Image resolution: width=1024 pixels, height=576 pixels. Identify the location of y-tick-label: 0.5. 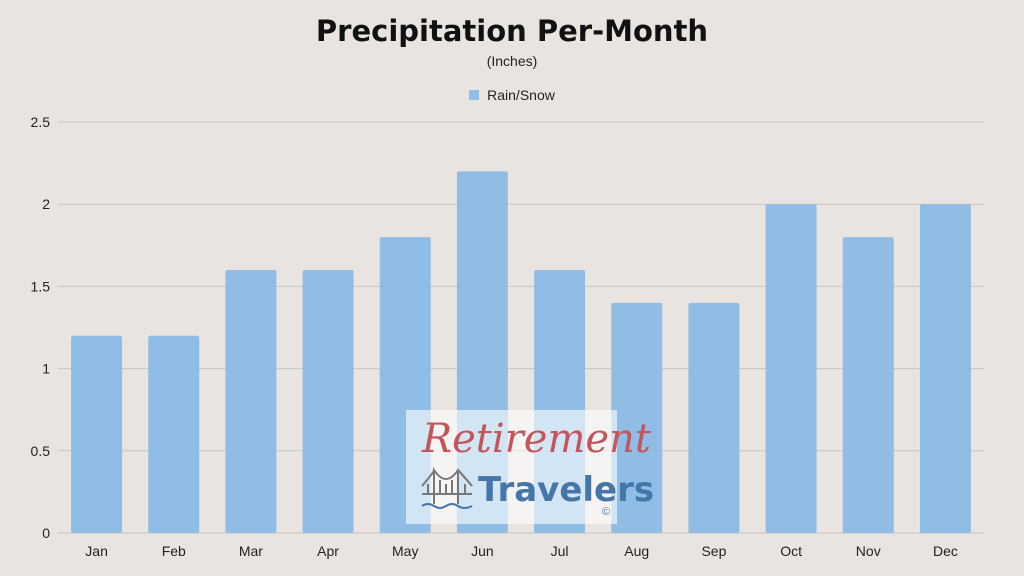
(41, 451).